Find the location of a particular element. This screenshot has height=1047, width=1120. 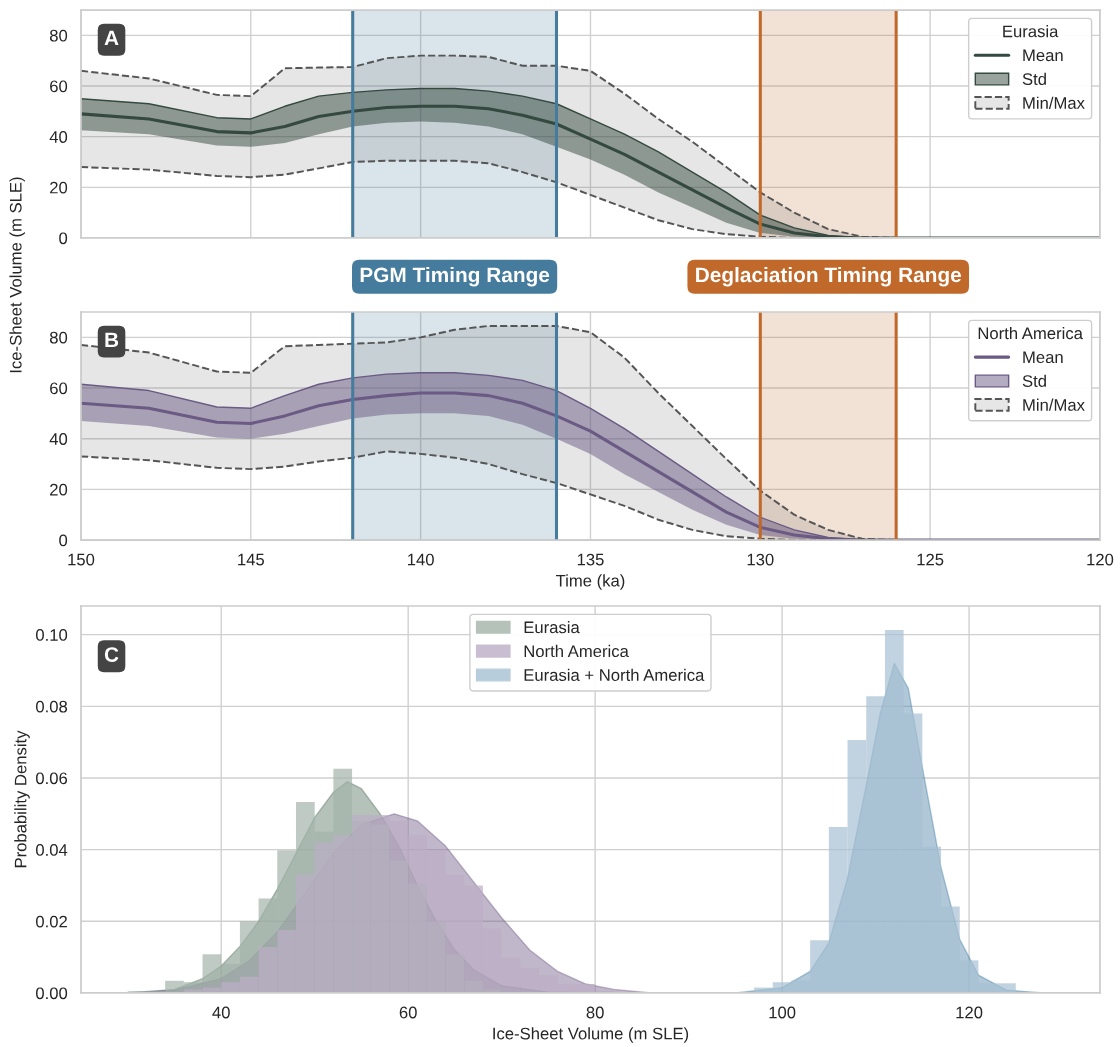

band-label: PGM Timing Range is located at coordinates (455, 276).